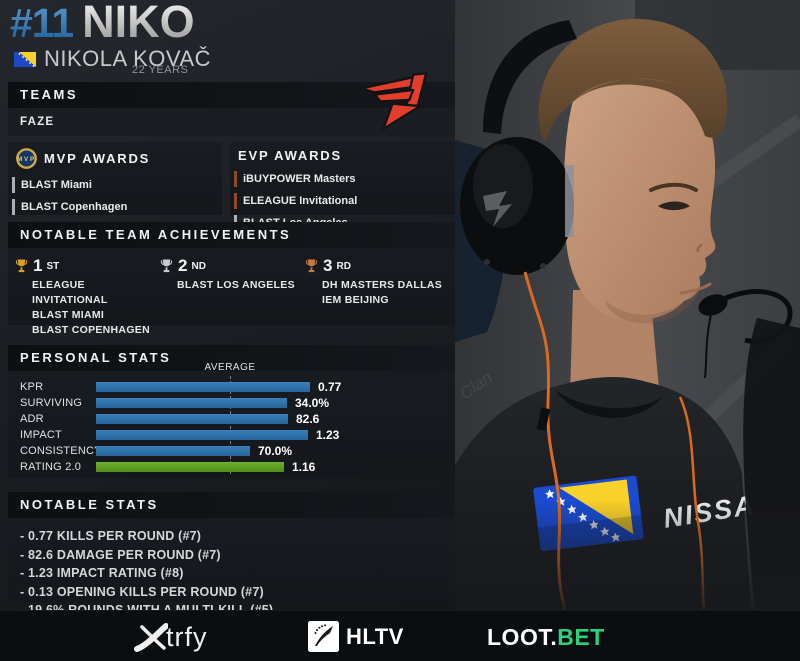  I want to click on stat-row: CONSISTENCY 70.0%, so click(231, 451).